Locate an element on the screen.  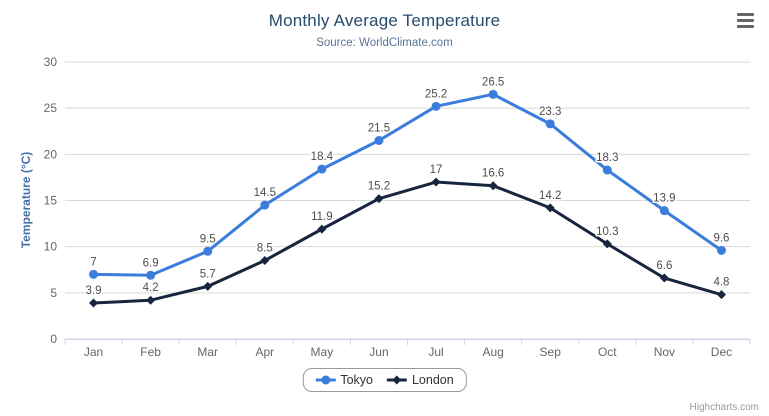
chart-title: Monthly Average Temperature is located at coordinates (384, 20).